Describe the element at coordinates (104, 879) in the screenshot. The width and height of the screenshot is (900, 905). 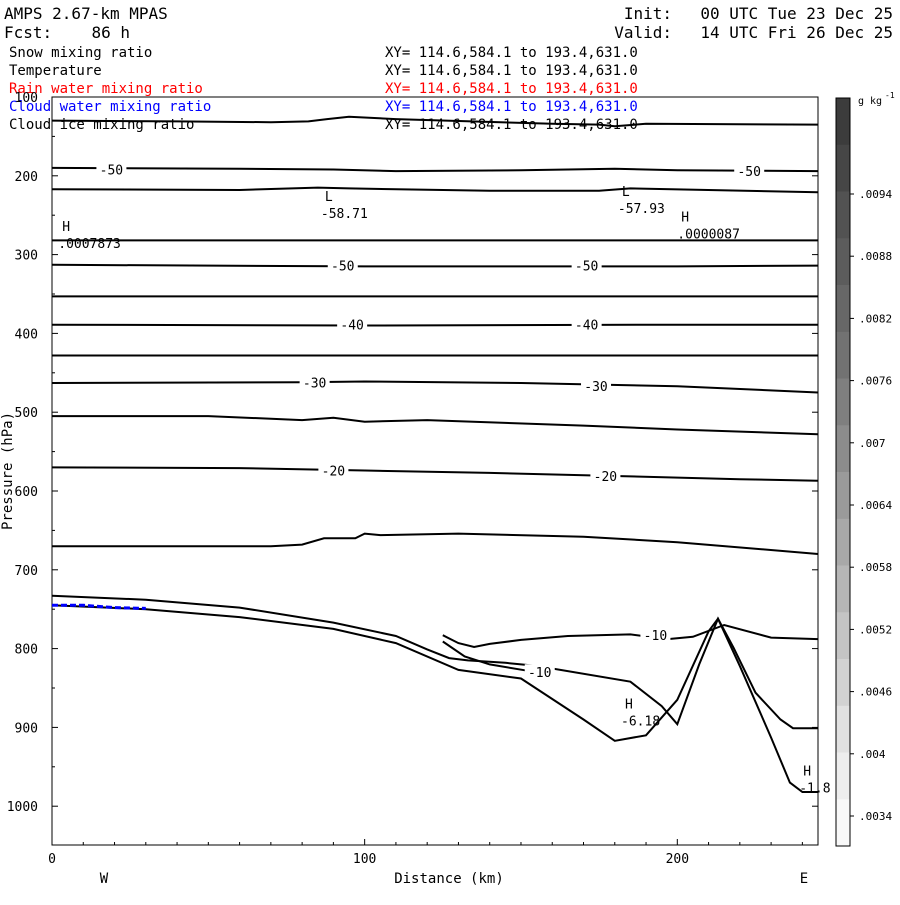
I see `west-label: W` at that location.